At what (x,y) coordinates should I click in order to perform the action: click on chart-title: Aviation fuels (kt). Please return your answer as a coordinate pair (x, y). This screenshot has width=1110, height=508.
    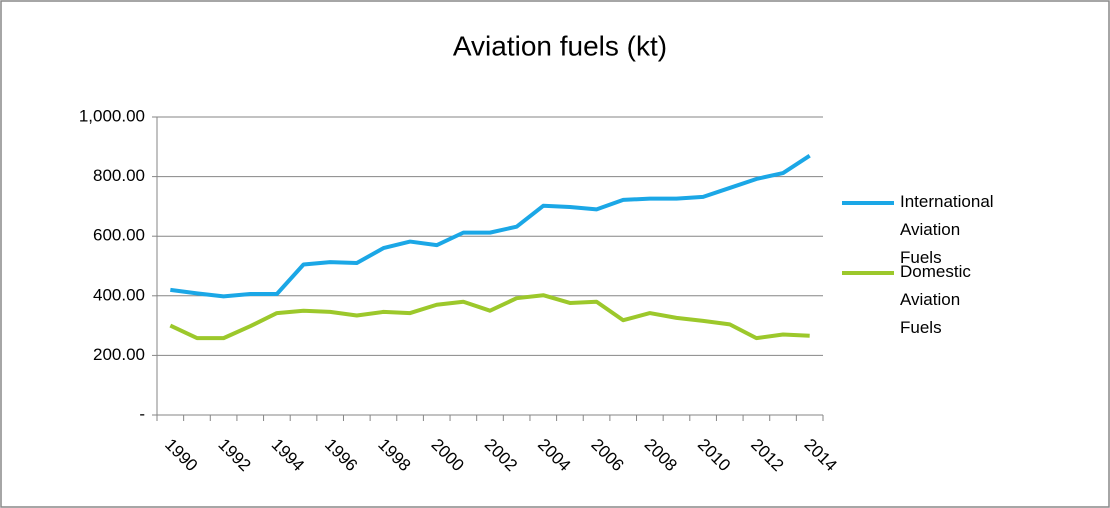
    Looking at the image, I should click on (560, 45).